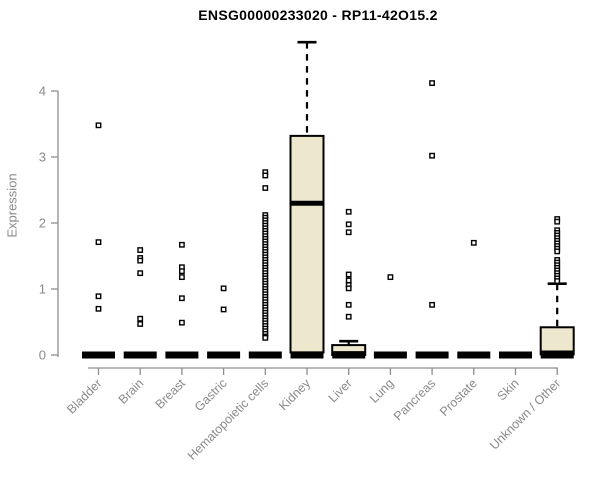 The height and width of the screenshot is (500, 600). Describe the element at coordinates (525, 414) in the screenshot. I see `x-tick-label: Unknown / Other` at that location.